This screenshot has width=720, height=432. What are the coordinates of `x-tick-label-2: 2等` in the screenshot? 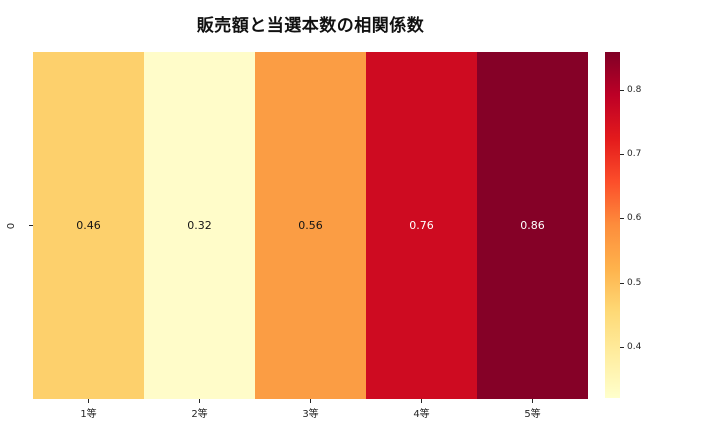 It's located at (199, 414).